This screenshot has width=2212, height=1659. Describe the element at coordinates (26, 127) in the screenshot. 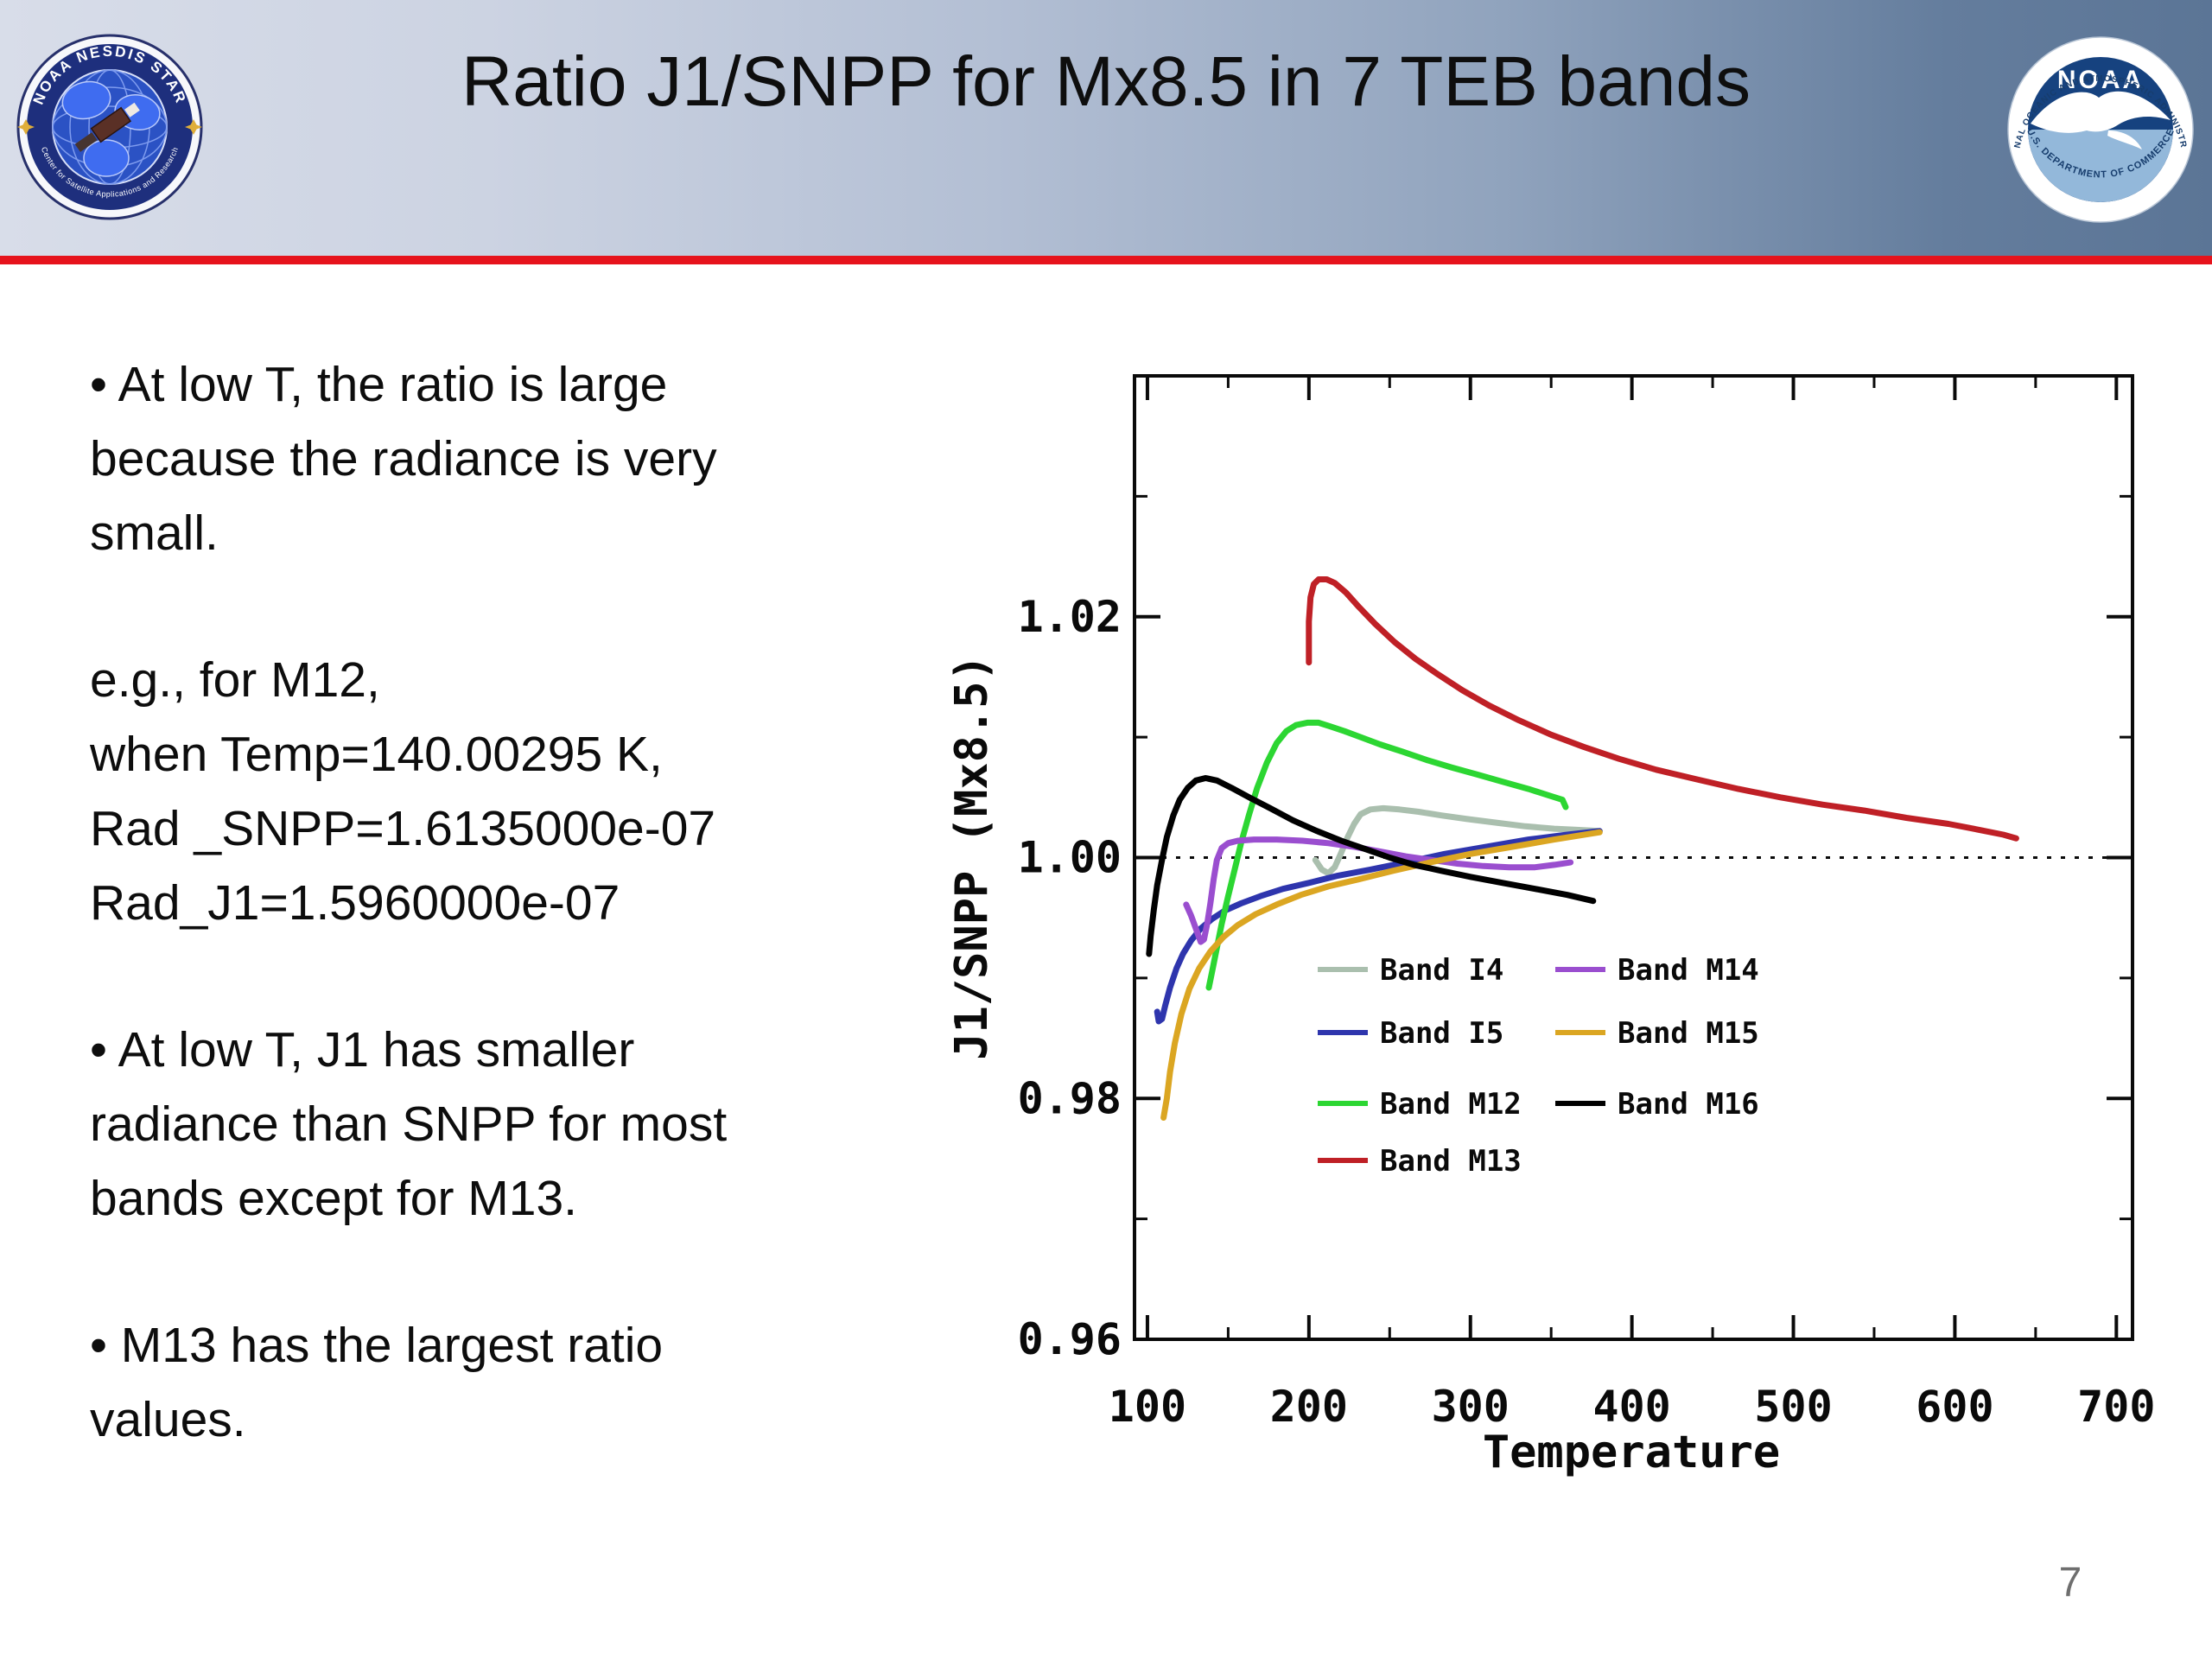

I see `gold-star-left-icon` at that location.